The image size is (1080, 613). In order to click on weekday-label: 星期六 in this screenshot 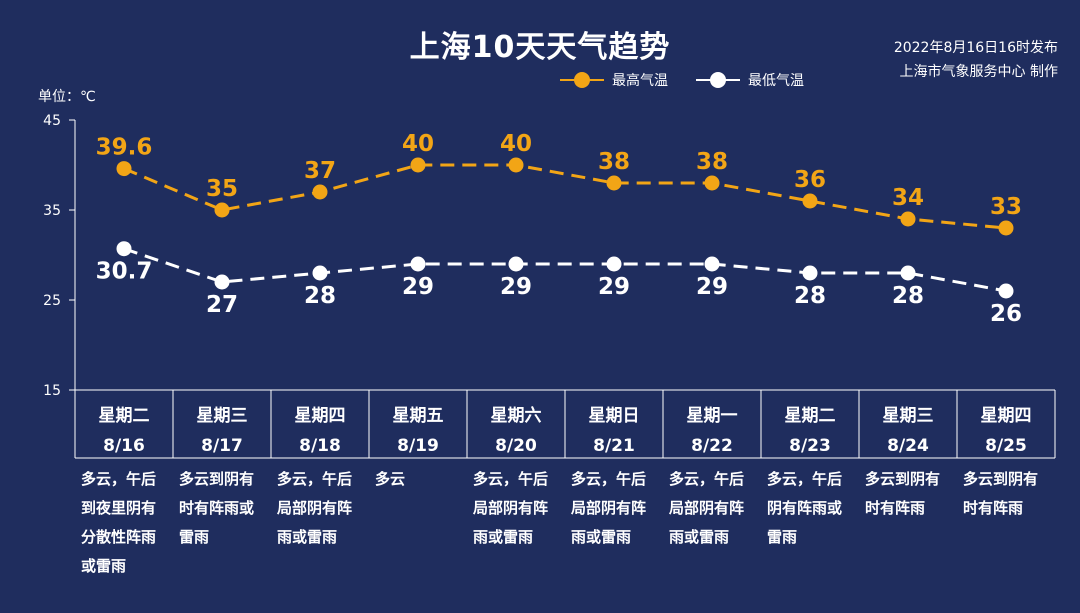, I will do `click(516, 415)`.